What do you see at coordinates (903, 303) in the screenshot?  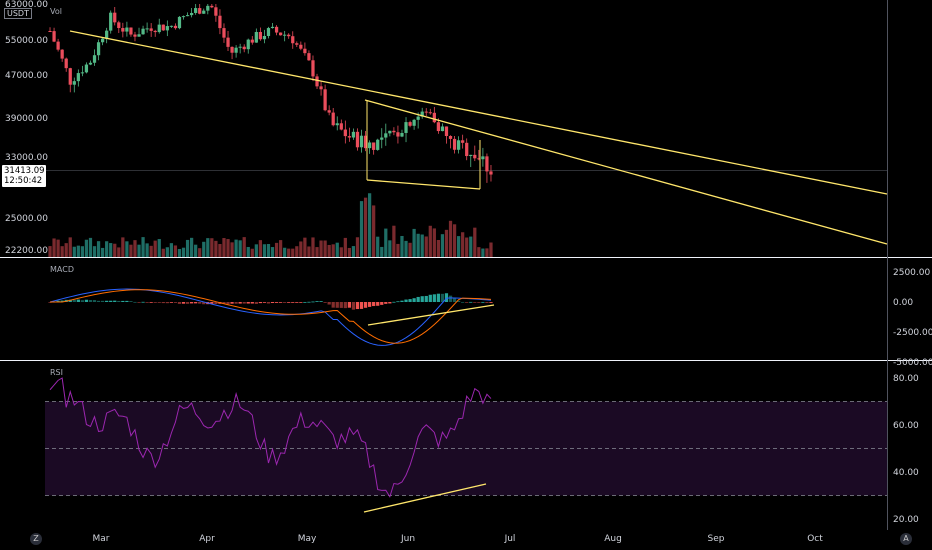 I see `macd-tick-label: 0.00` at bounding box center [903, 303].